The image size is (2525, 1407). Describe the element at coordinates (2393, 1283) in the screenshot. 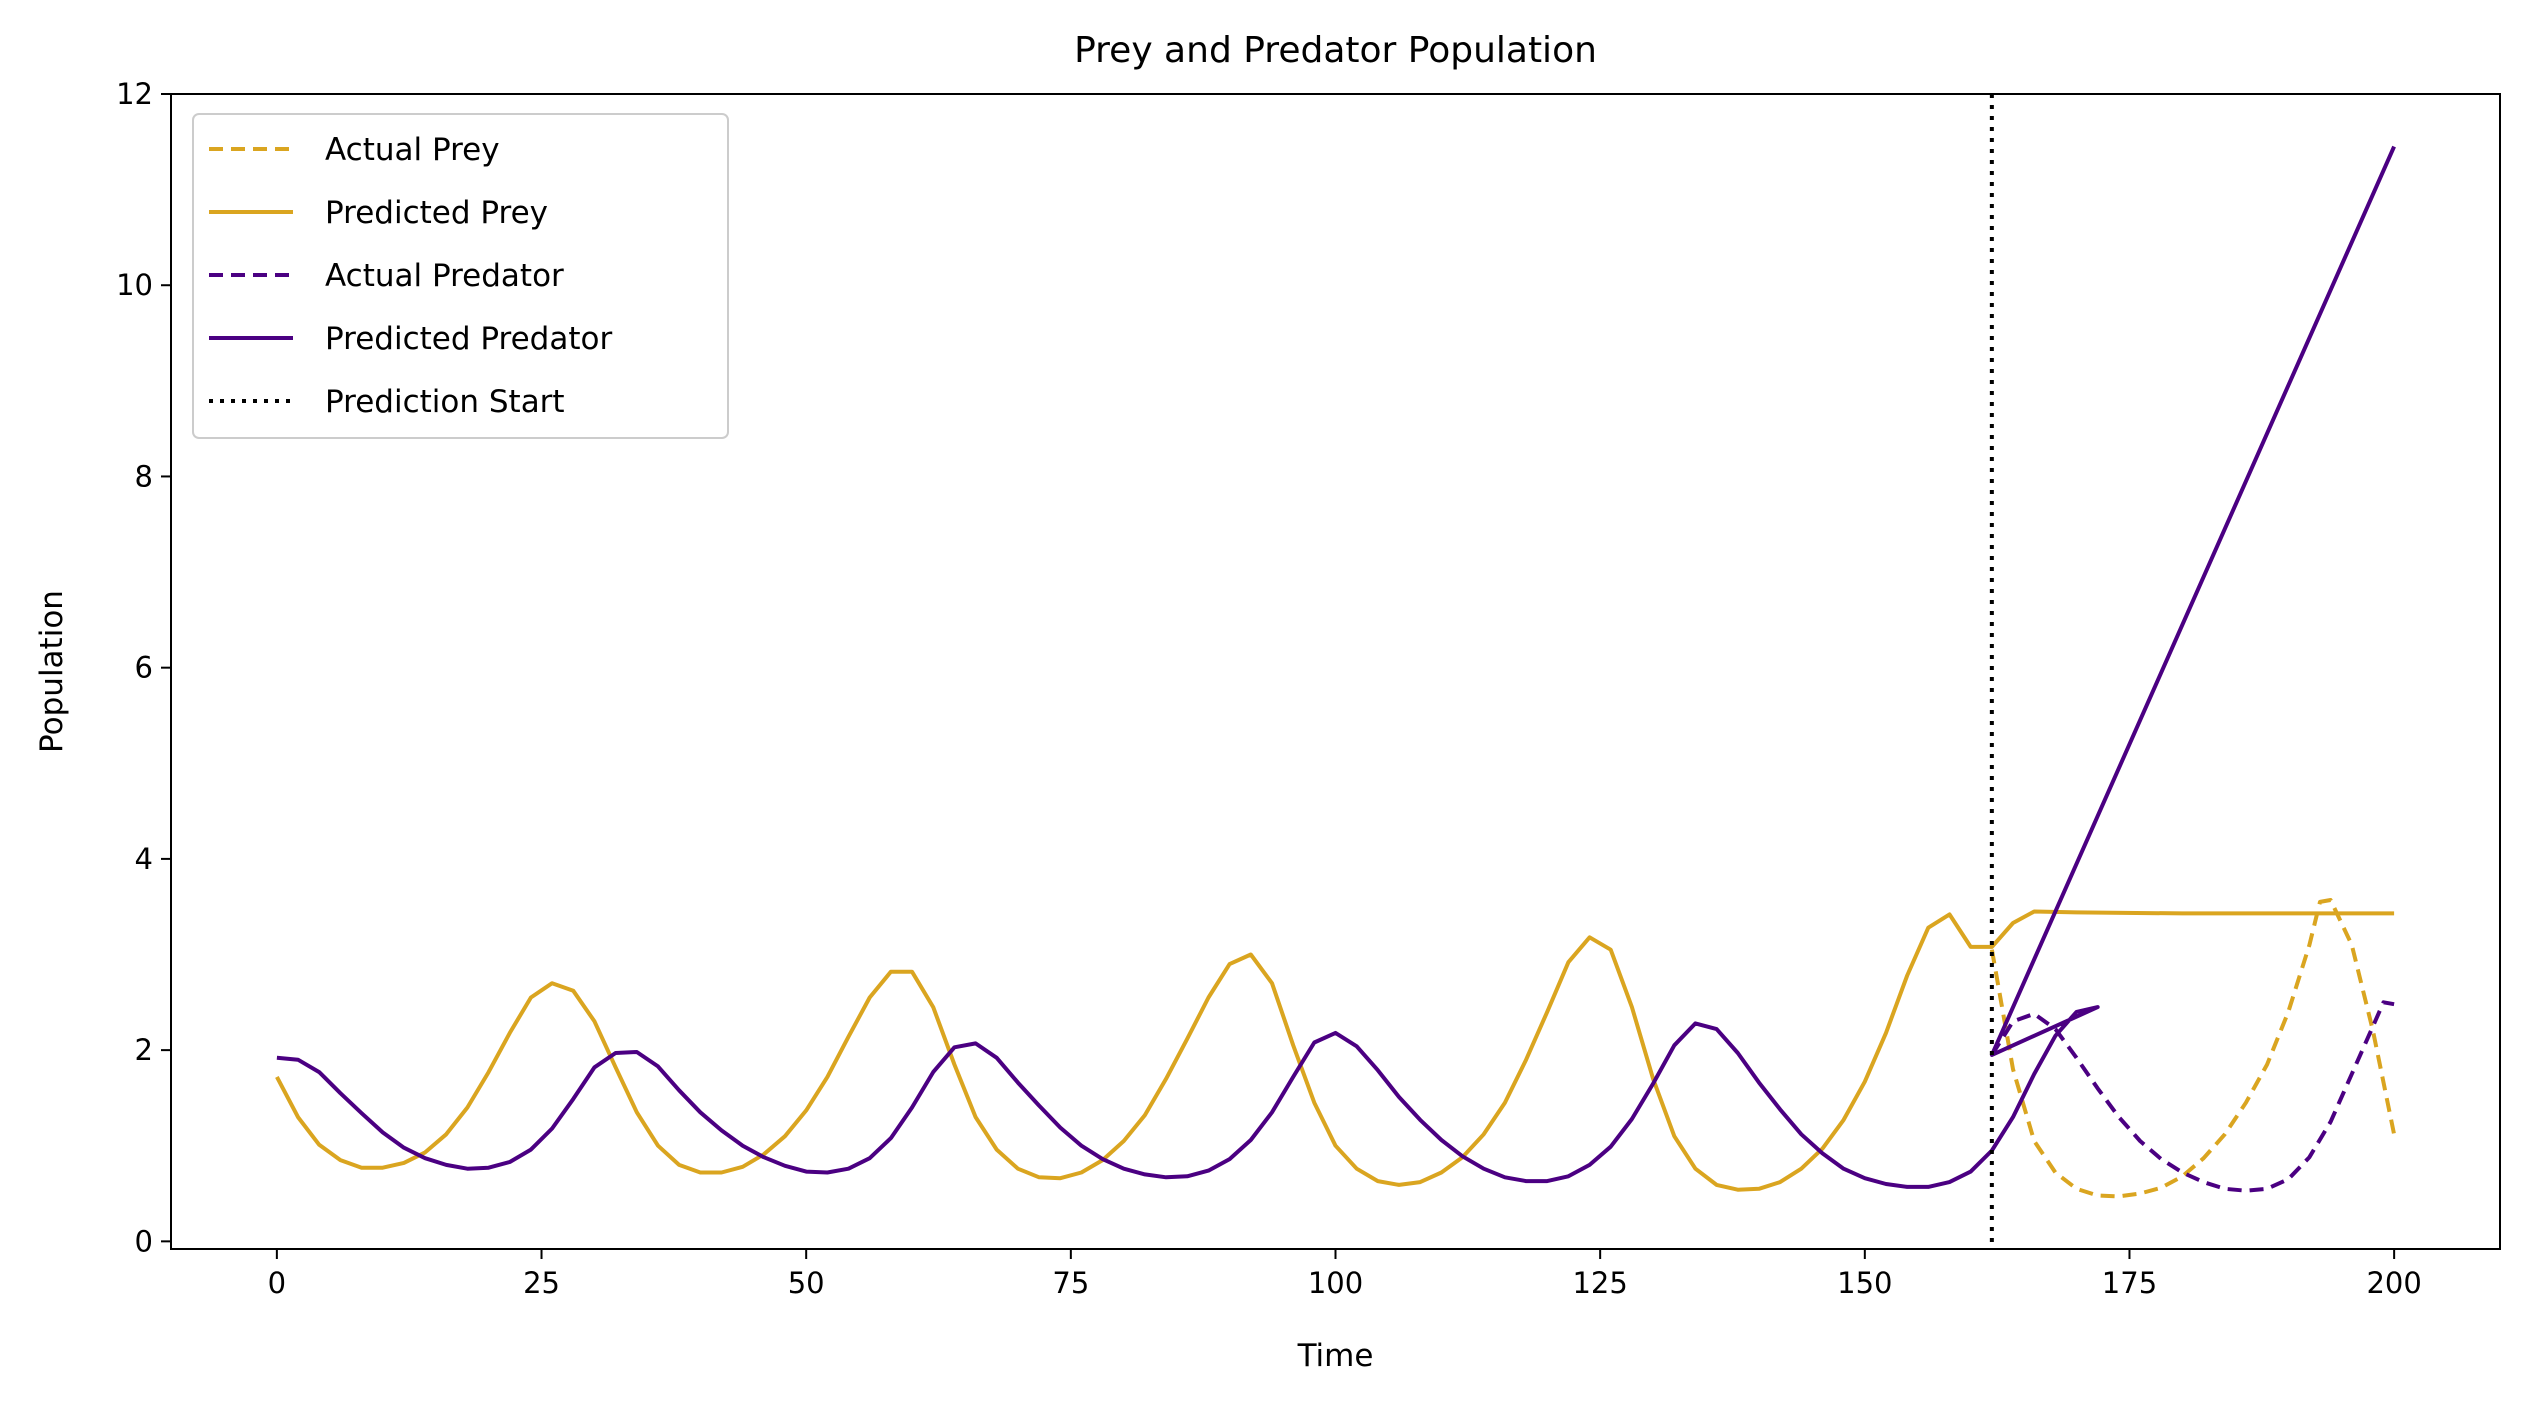

I see `x-tick-label: 200` at that location.